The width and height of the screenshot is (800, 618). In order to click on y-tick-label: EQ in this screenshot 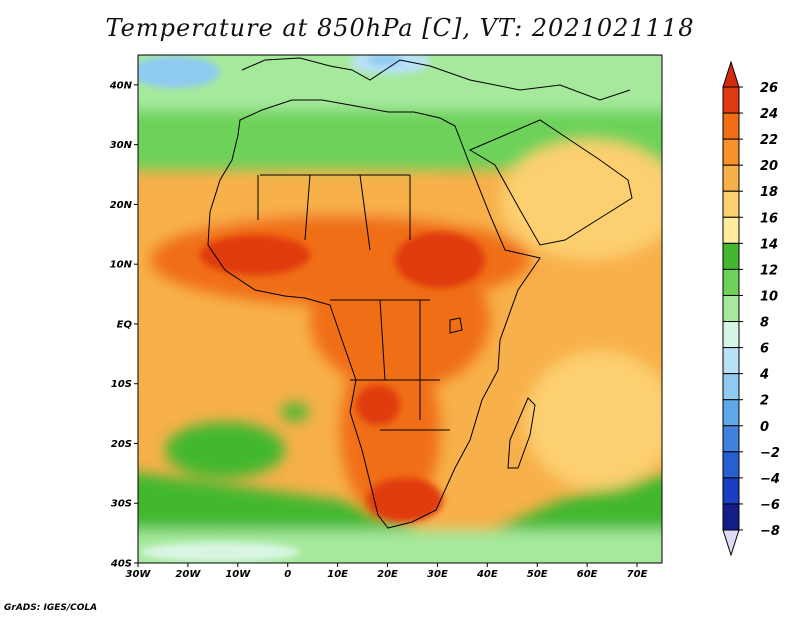, I will do `click(125, 324)`.